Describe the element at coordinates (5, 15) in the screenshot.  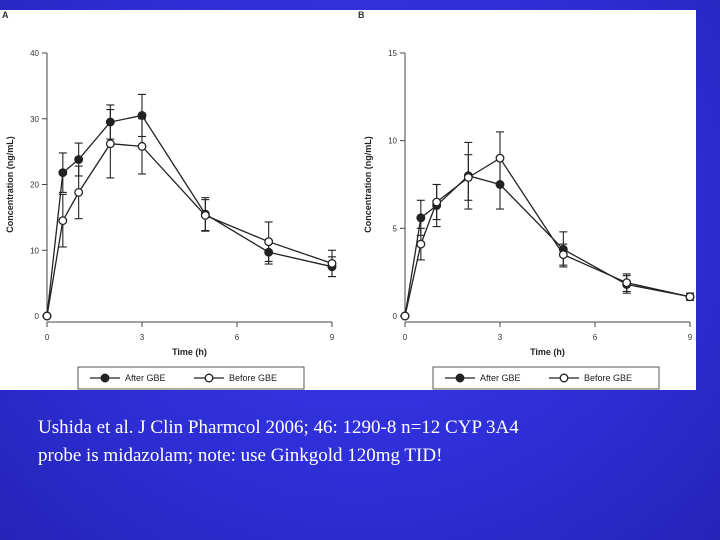
I see `panel-letter: A` at that location.